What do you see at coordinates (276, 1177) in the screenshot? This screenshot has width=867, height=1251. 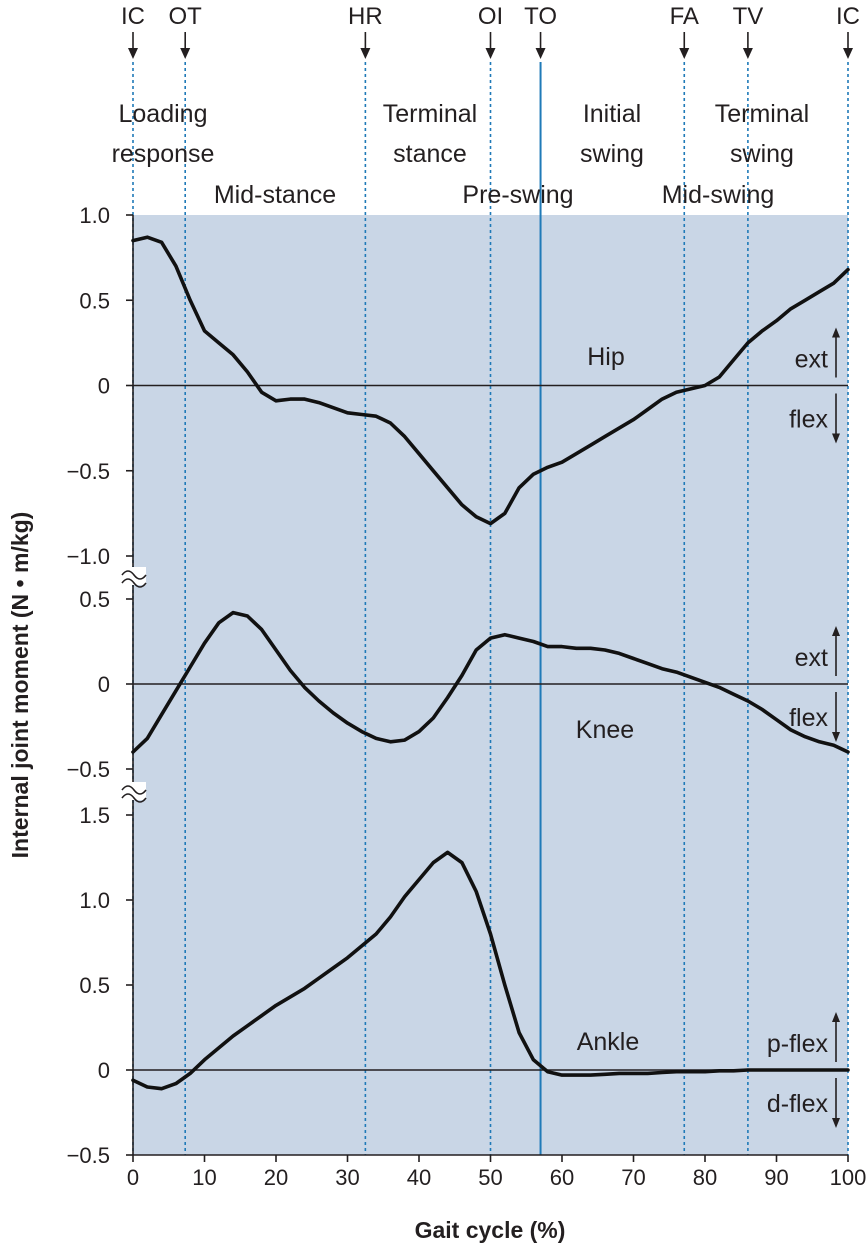 I see `x-tick-label: 20` at bounding box center [276, 1177].